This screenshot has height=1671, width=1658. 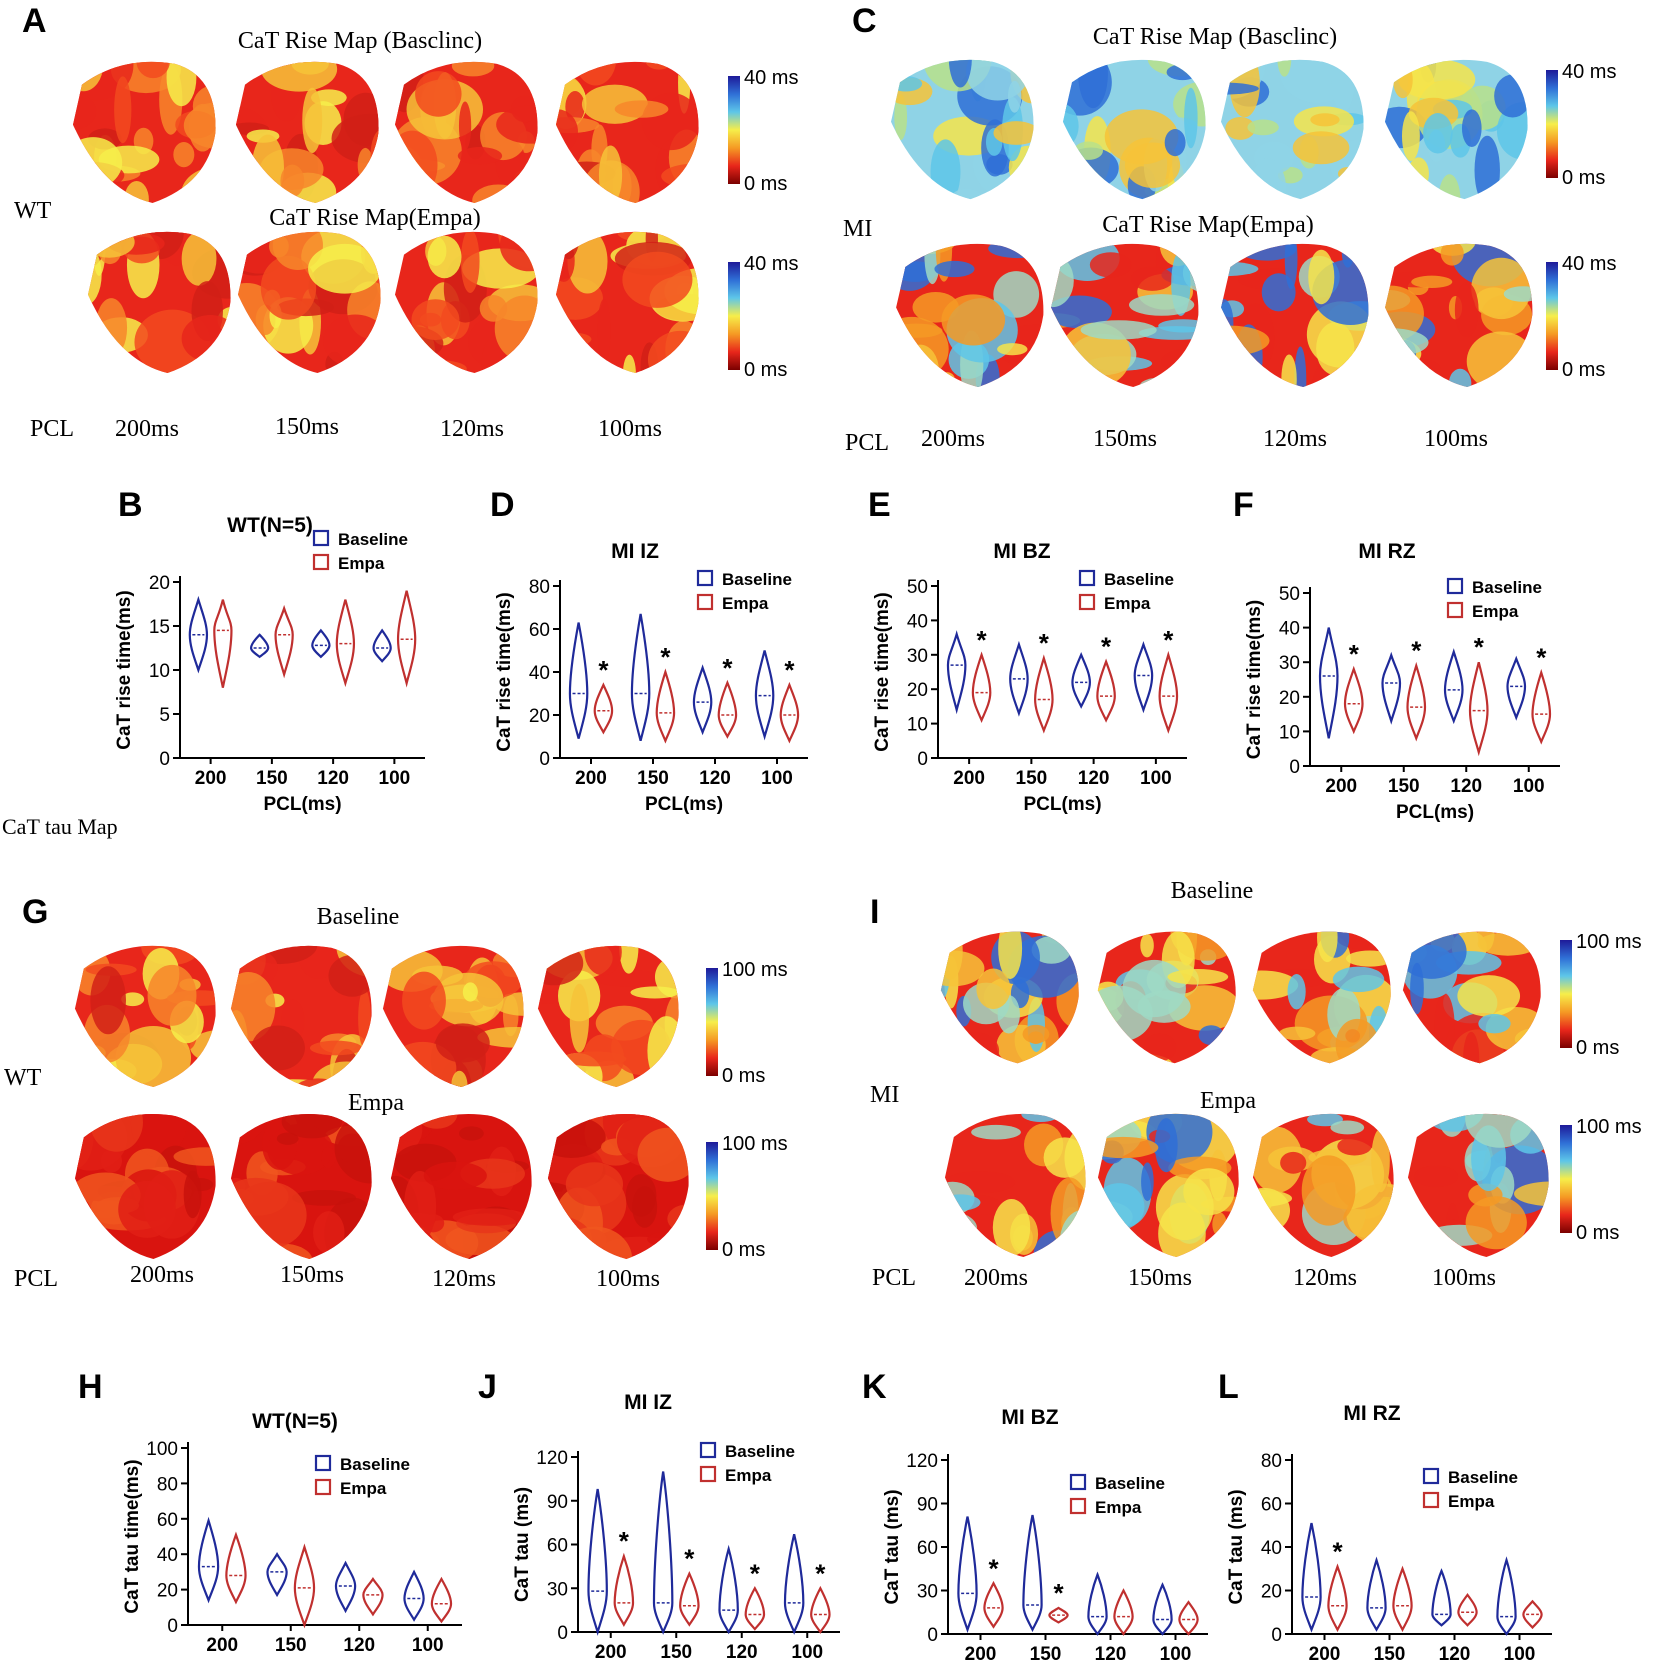 I want to click on y-tick-label: 80, so click(x=539, y=587).